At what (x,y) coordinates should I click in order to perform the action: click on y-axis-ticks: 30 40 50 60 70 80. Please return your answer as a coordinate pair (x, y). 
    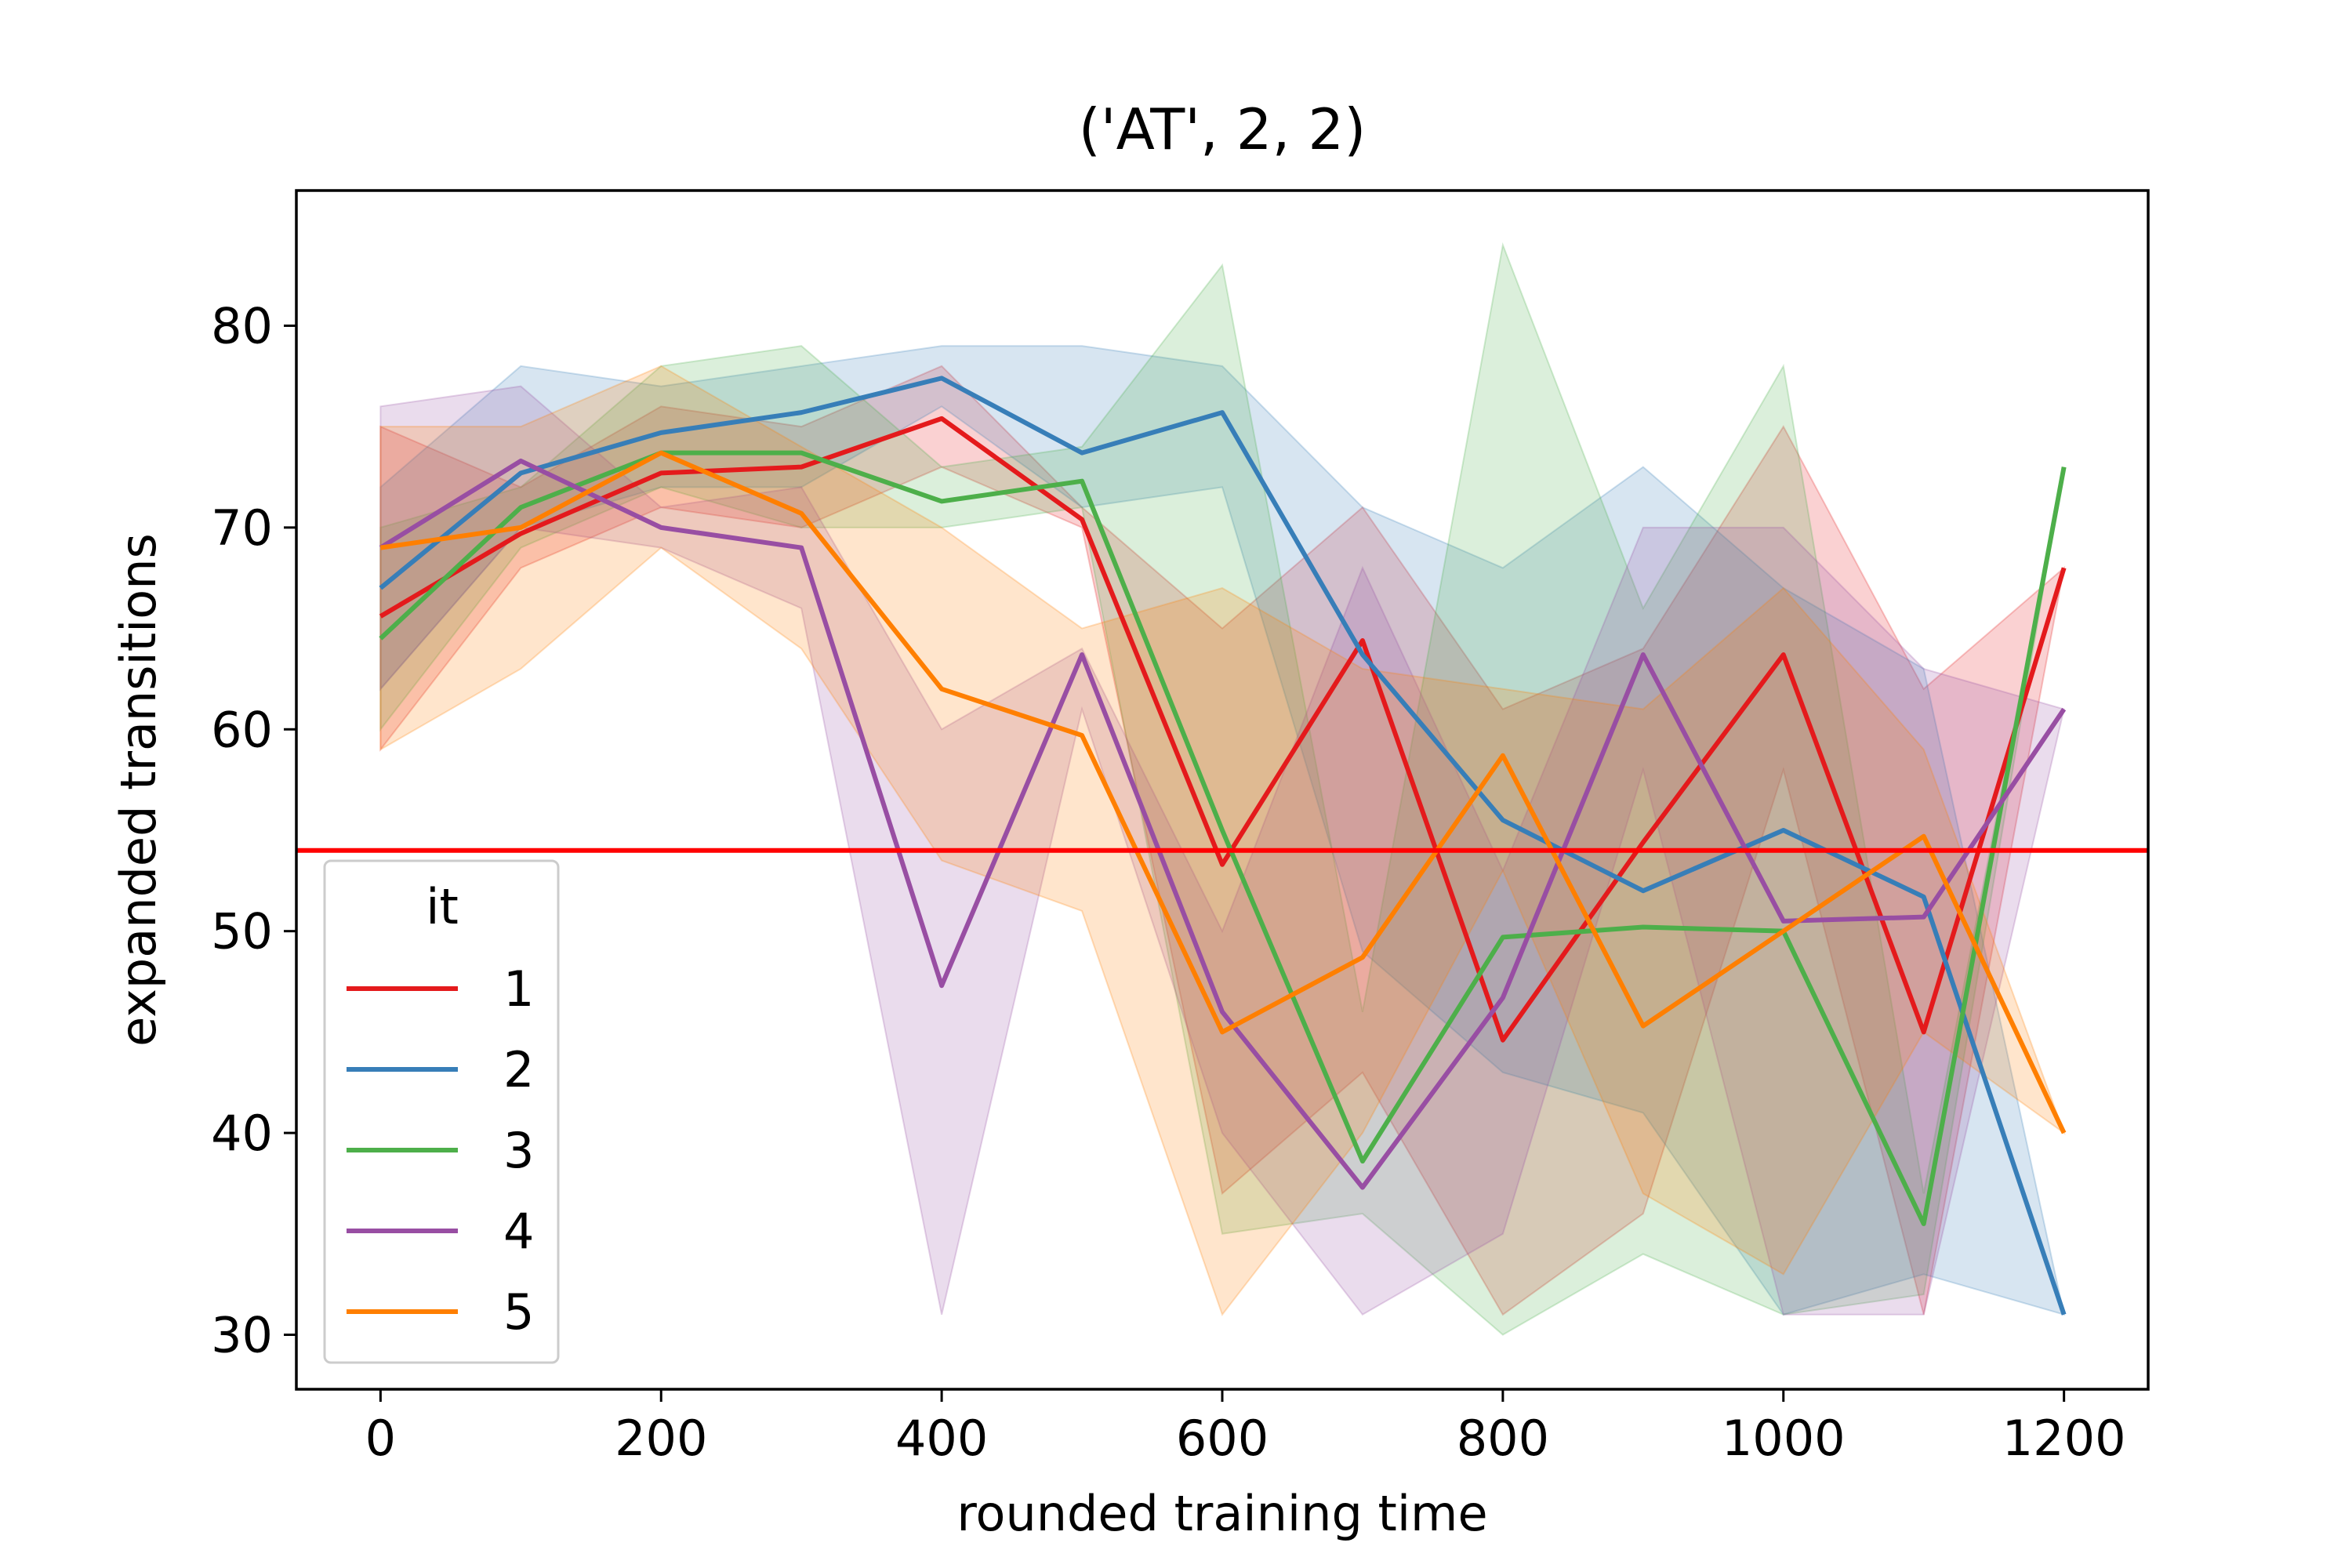
    Looking at the image, I should click on (253, 830).